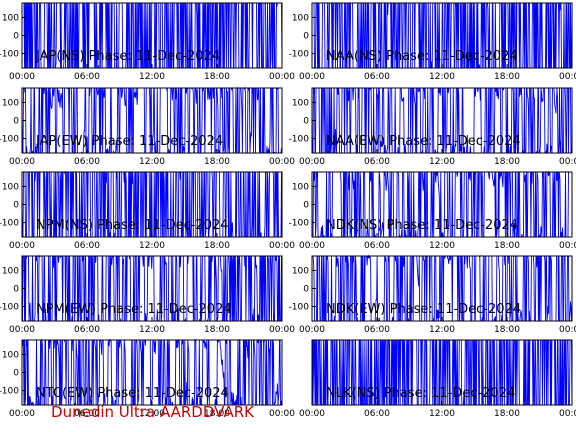  Describe the element at coordinates (127, 56) in the screenshot. I see `panel-title: JAP(NS) Phase: 11-Dec-2024` at that location.